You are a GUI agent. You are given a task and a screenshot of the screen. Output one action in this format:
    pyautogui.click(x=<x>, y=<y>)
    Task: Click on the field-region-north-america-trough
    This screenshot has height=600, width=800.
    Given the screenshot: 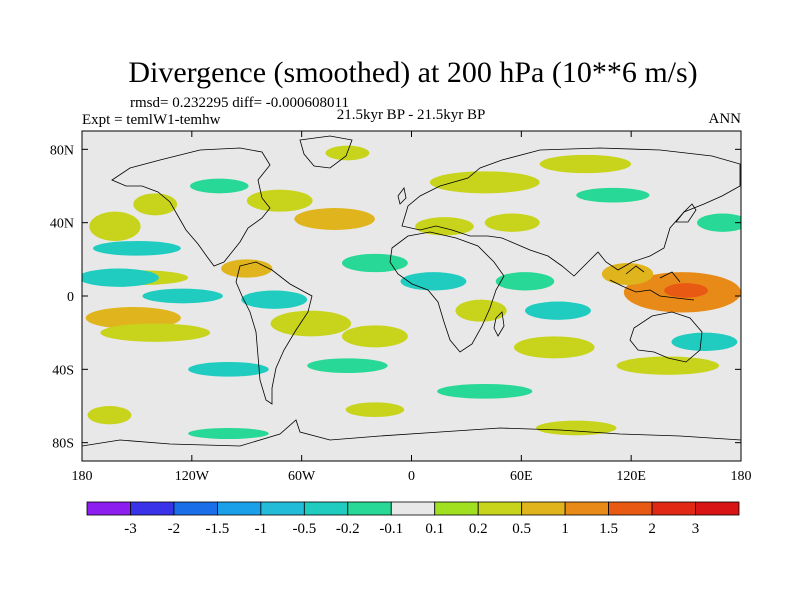 What is the action you would take?
    pyautogui.click(x=219, y=186)
    